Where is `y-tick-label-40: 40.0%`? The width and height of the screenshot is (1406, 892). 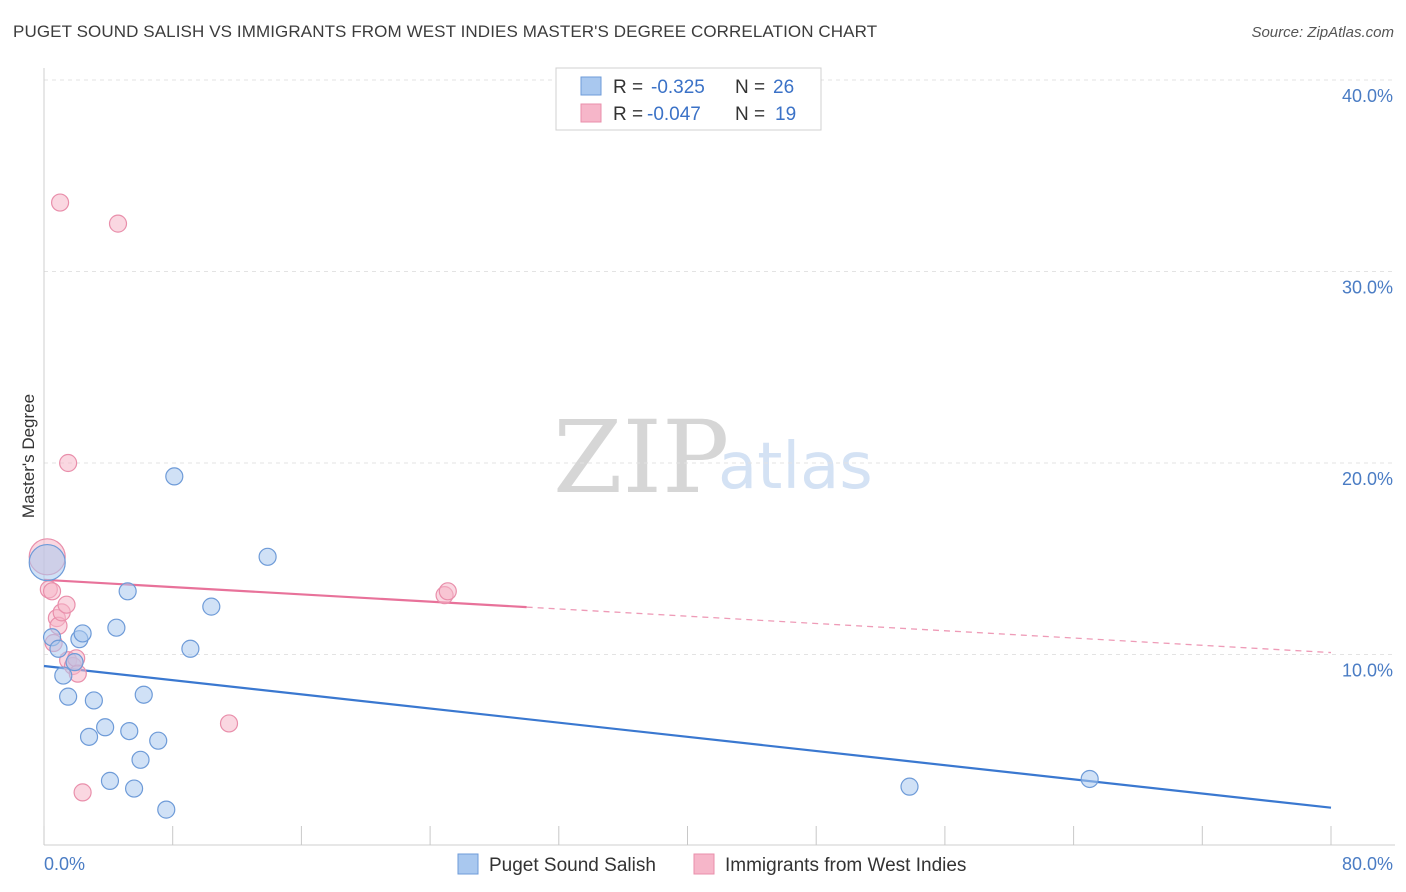
y-tick-label-40: 40.0% is located at coordinates (1367, 96).